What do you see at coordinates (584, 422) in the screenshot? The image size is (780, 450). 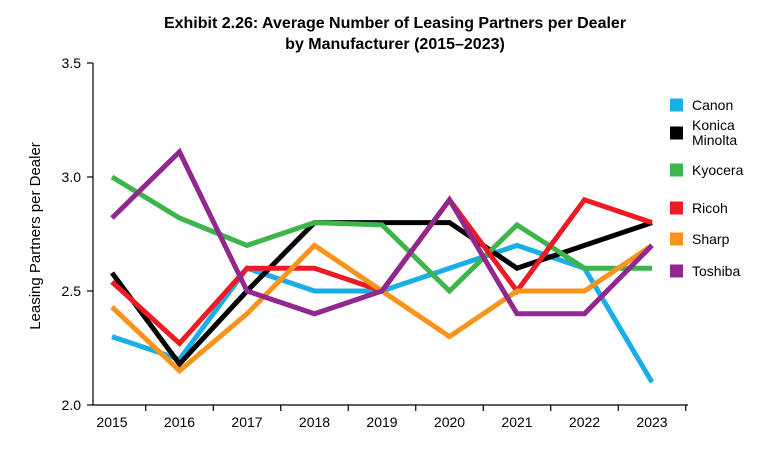 I see `x-tick-label: 2022` at bounding box center [584, 422].